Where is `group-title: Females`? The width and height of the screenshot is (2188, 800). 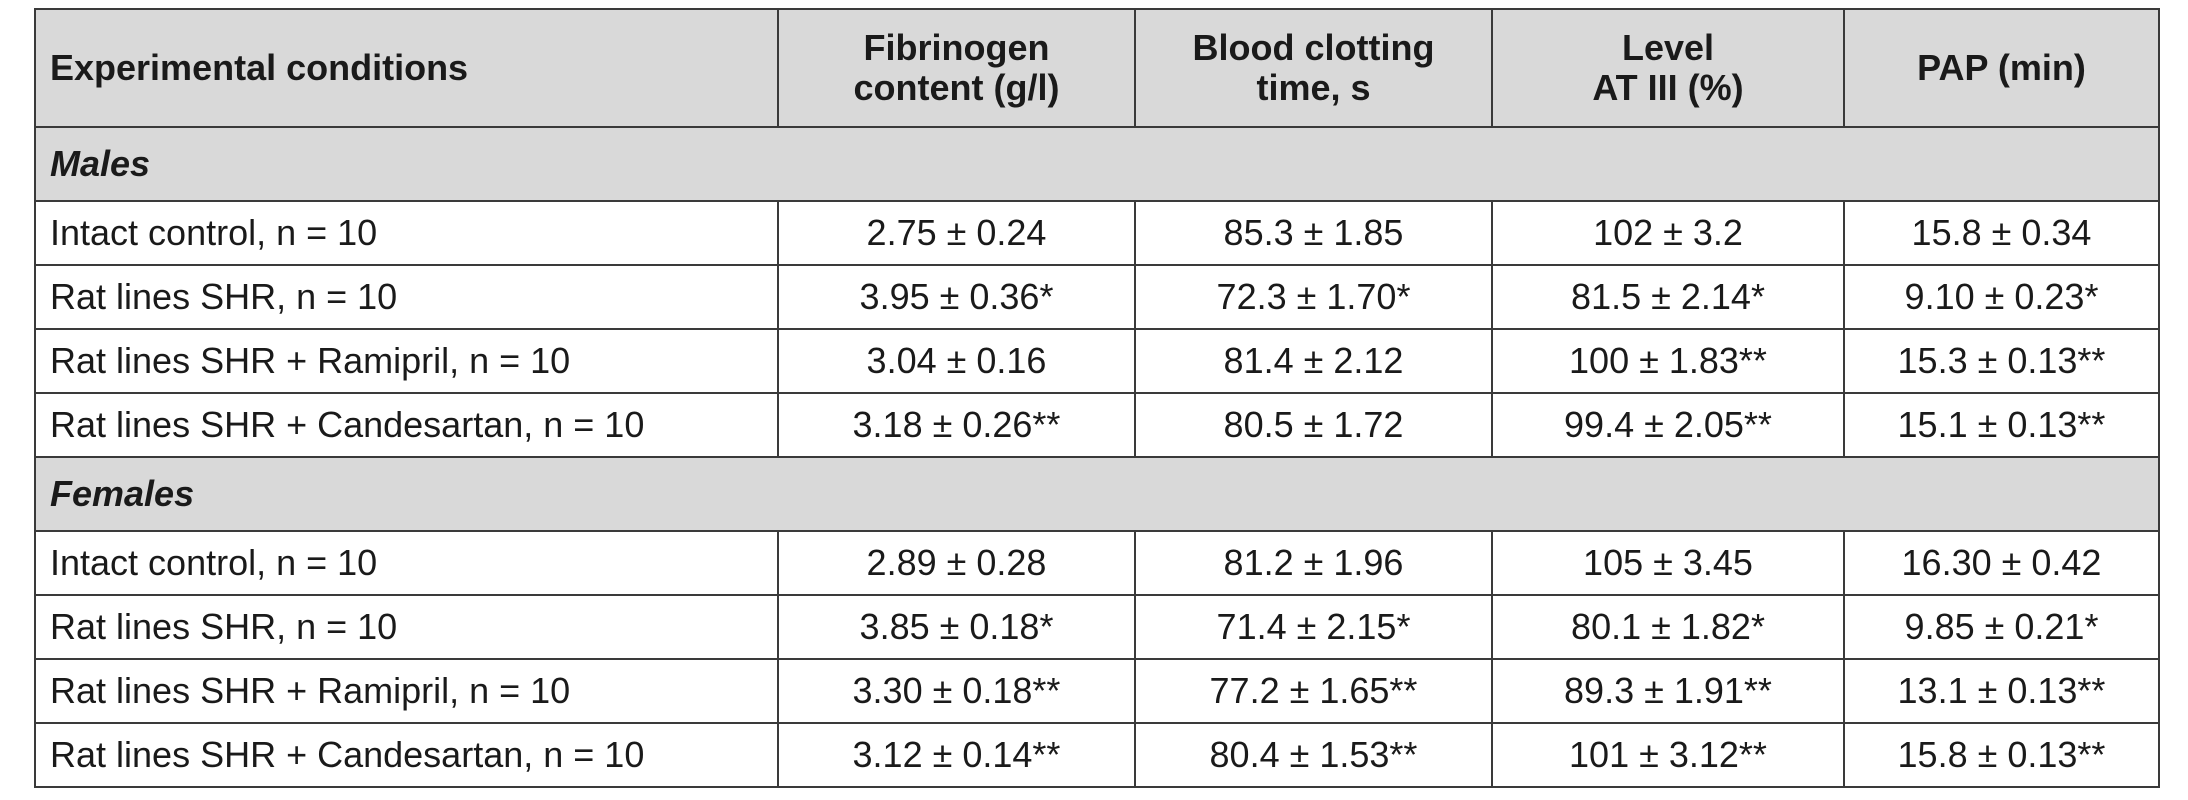 group-title: Females is located at coordinates (1097, 494).